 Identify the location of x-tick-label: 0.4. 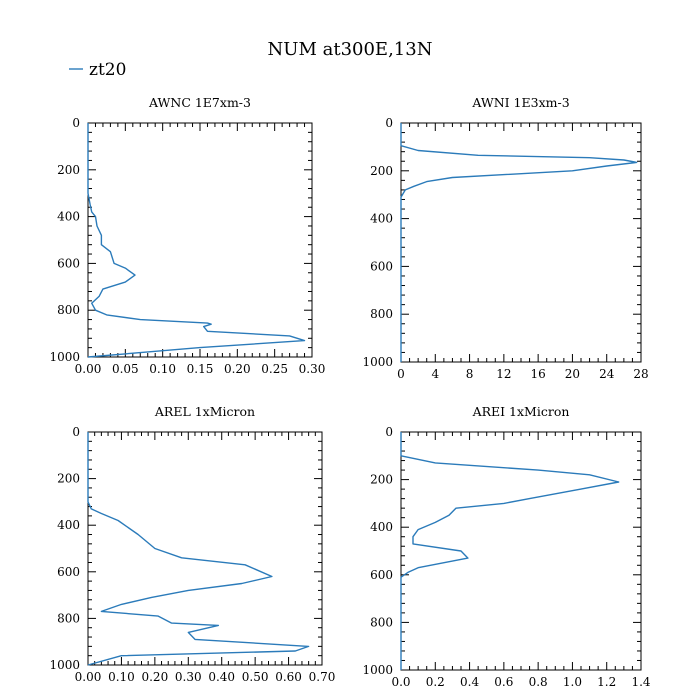
(469, 682).